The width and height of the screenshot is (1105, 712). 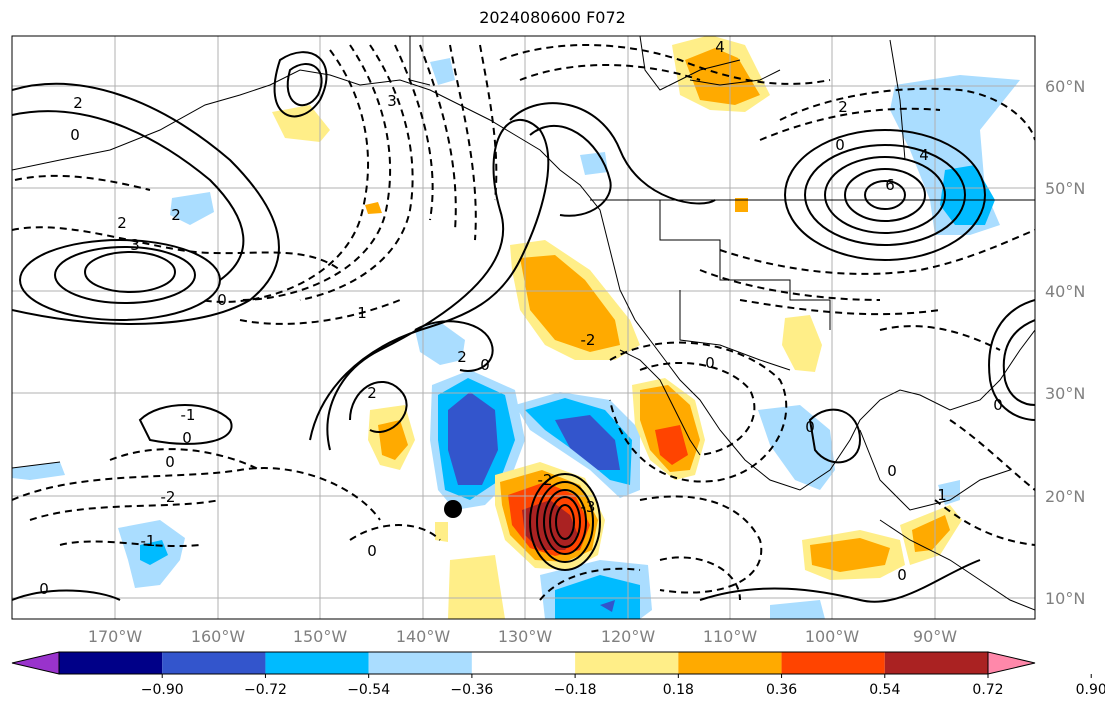 What do you see at coordinates (1065, 393) in the screenshot?
I see `lat-label: 30°N` at bounding box center [1065, 393].